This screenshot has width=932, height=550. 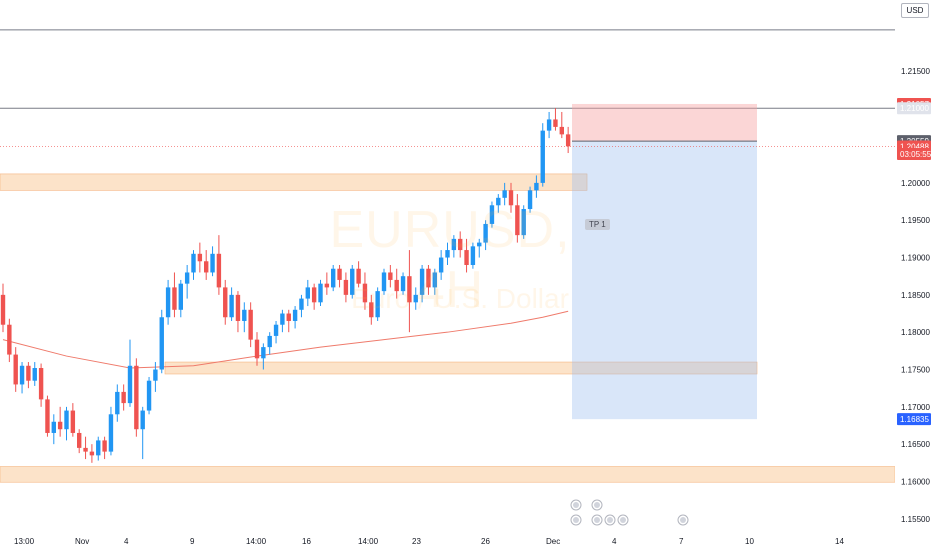 I want to click on price-tick-label: 1.16000, so click(x=915, y=481).